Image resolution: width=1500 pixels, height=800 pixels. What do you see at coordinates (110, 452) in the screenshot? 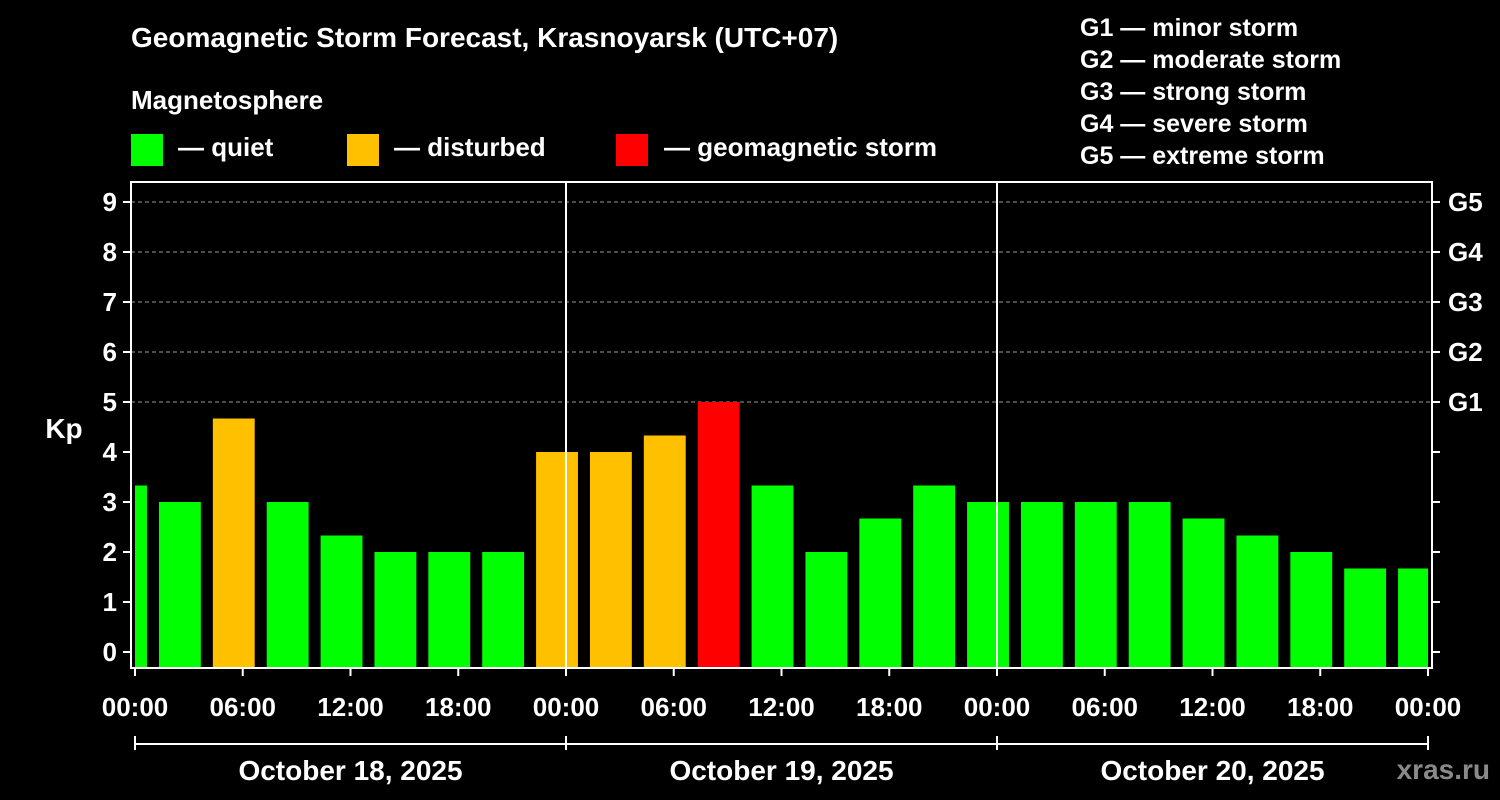
I see `y-tick-label: 4` at bounding box center [110, 452].